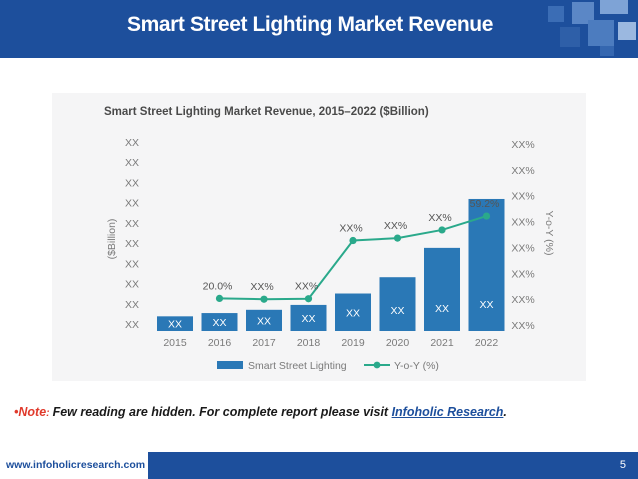 This screenshot has height=479, width=638. I want to click on yoy-label: 59.2%, so click(485, 204).